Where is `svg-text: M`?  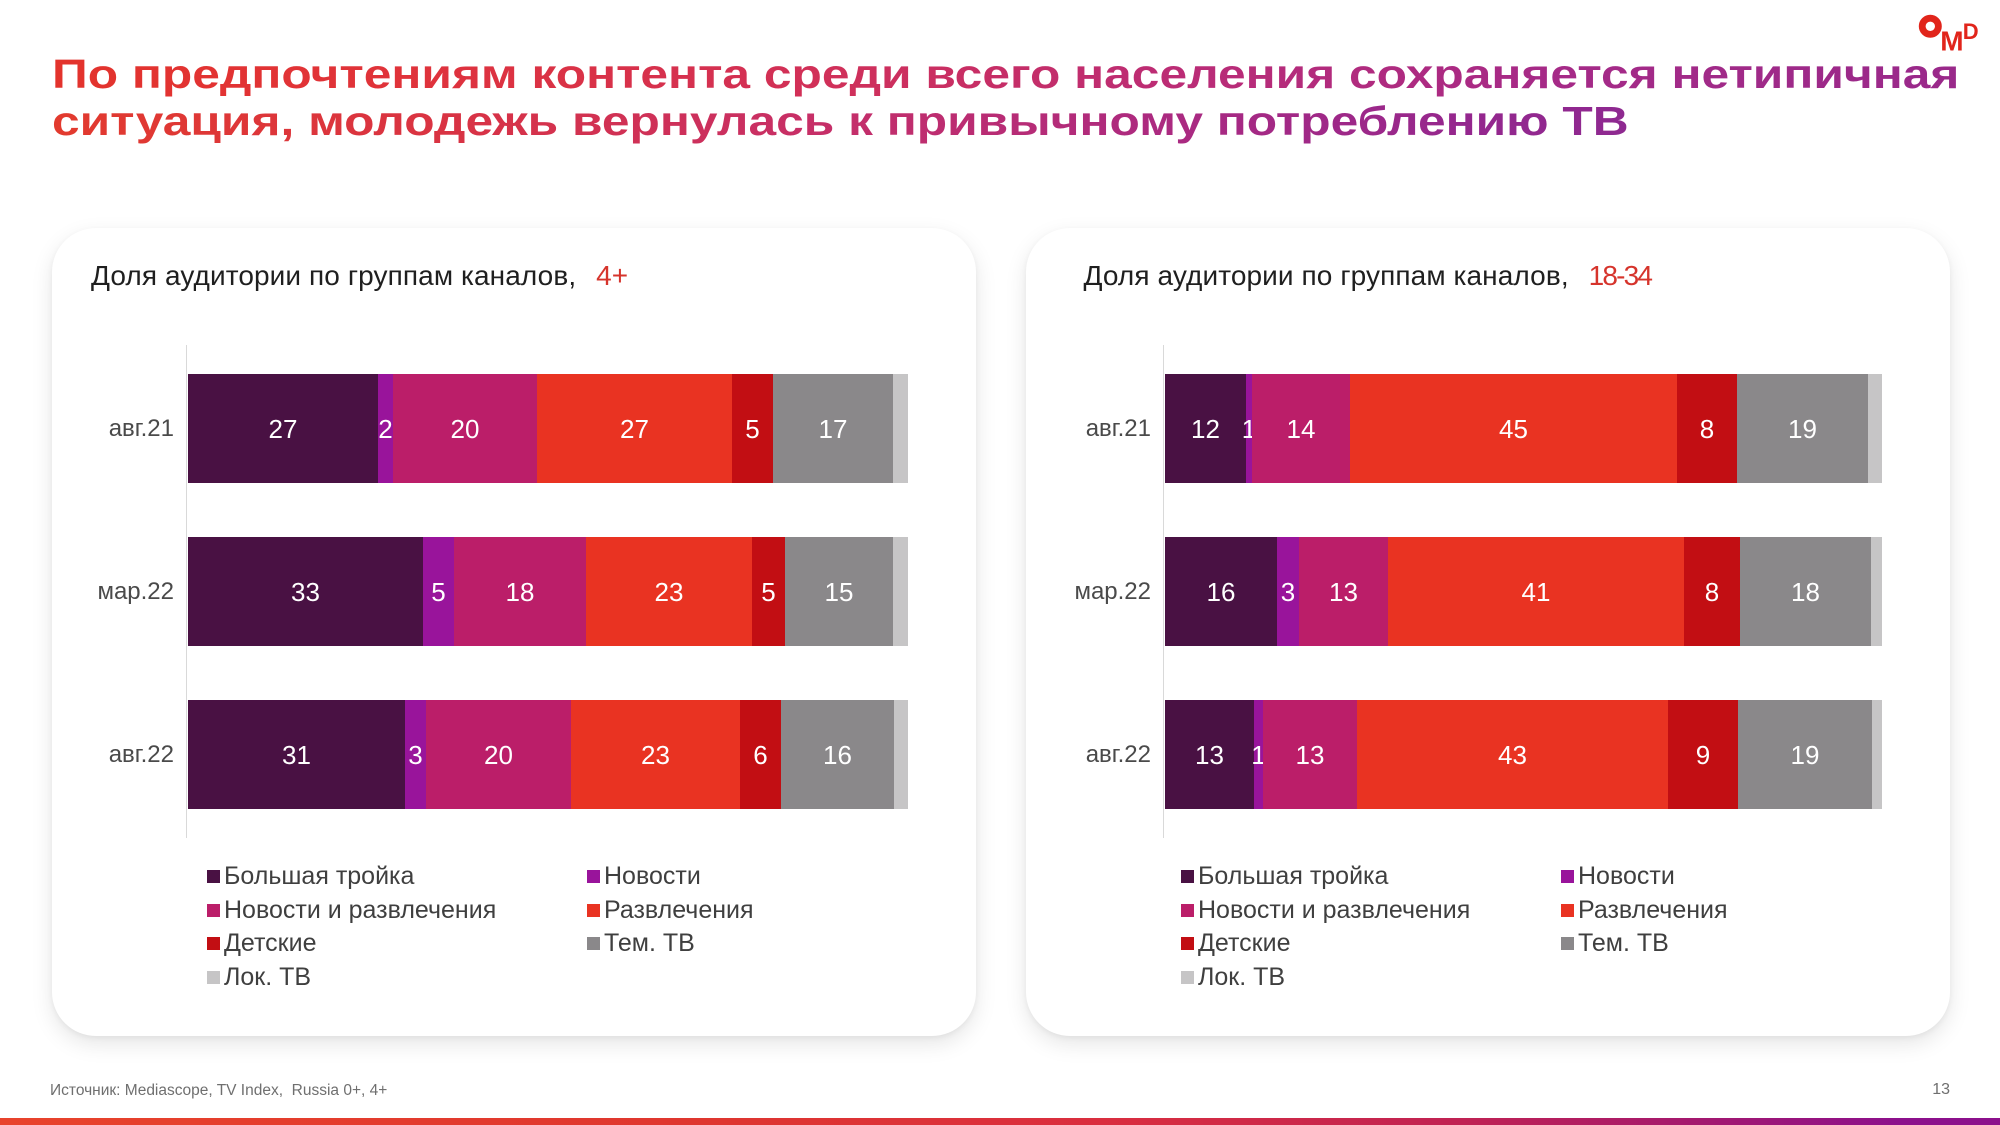
svg-text: M is located at coordinates (1951, 41).